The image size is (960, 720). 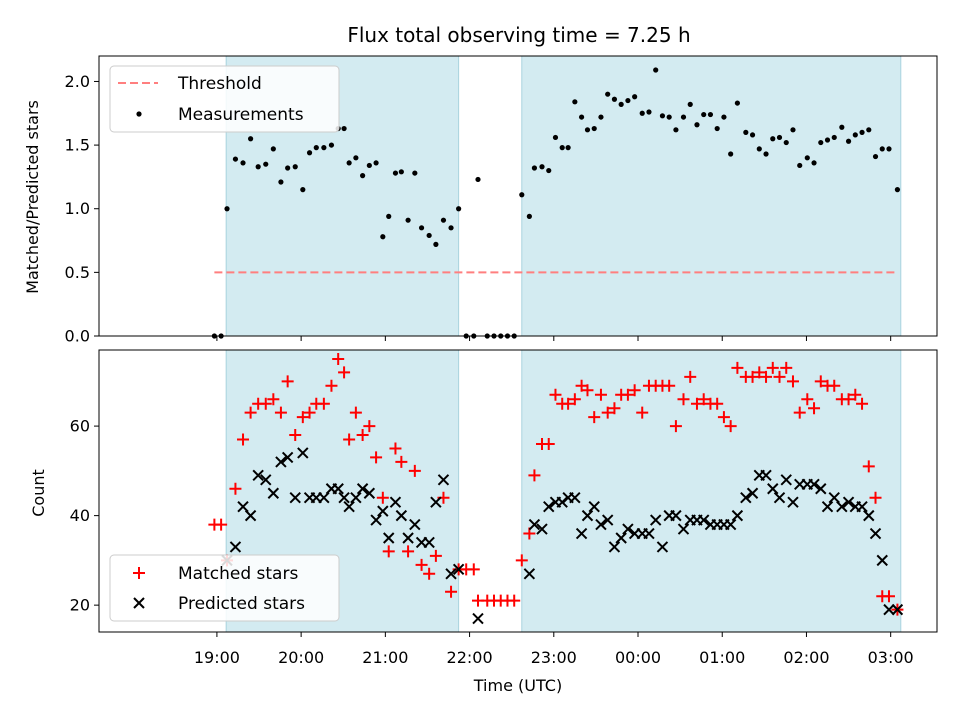 What do you see at coordinates (224, 99) in the screenshot?
I see `top-legend-box` at bounding box center [224, 99].